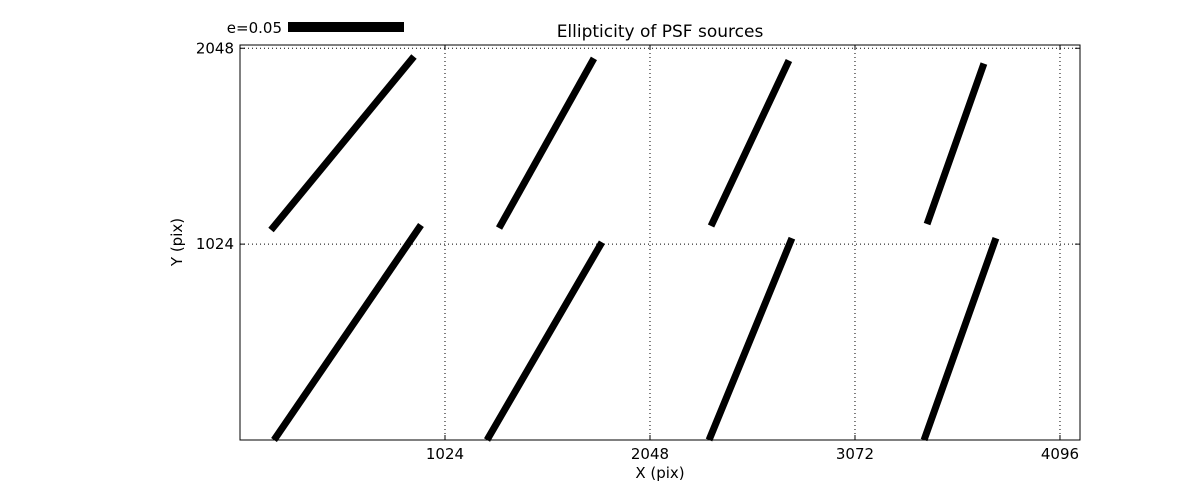  Describe the element at coordinates (215, 48) in the screenshot. I see `y-tick-label: 2048` at that location.